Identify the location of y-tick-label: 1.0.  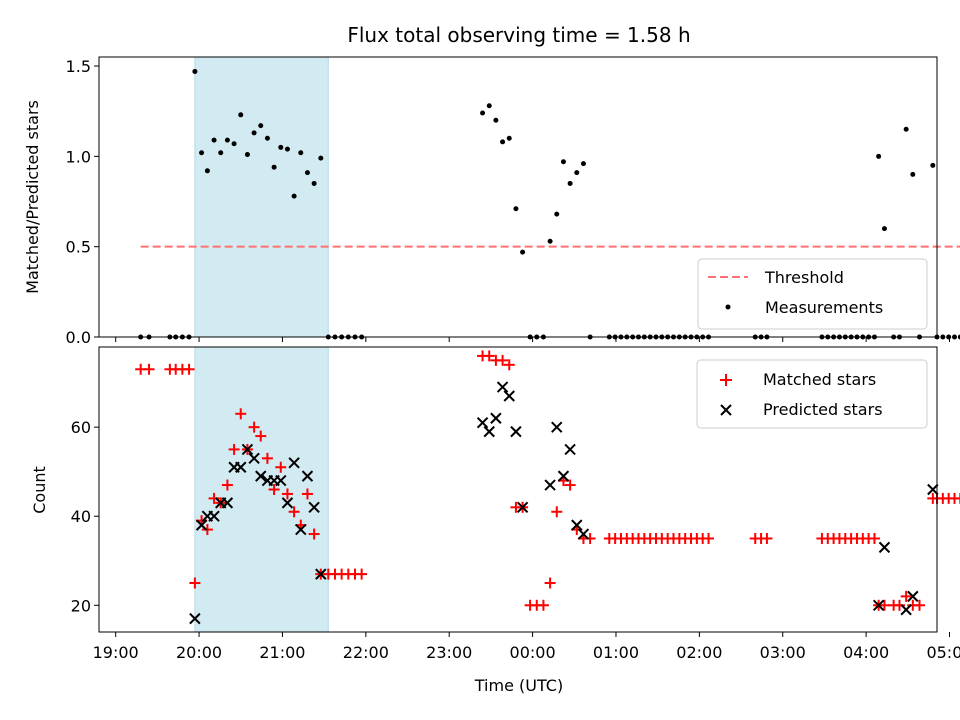
(78, 156).